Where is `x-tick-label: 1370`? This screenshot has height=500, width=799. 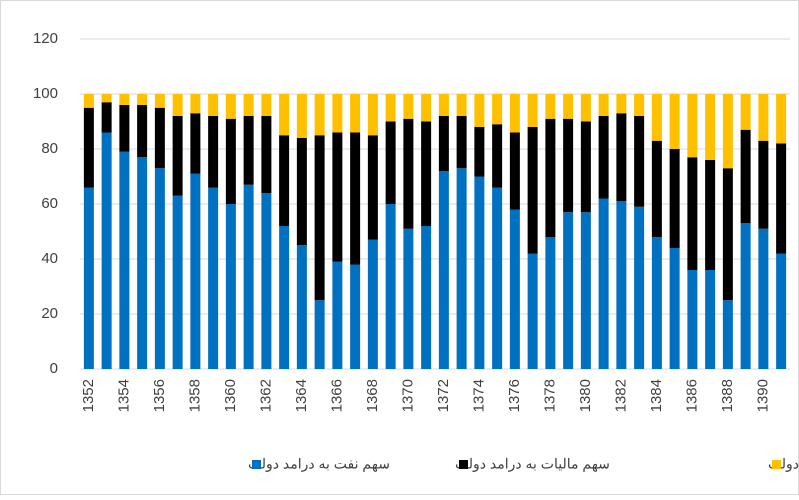 x-tick-label: 1370 is located at coordinates (407, 395).